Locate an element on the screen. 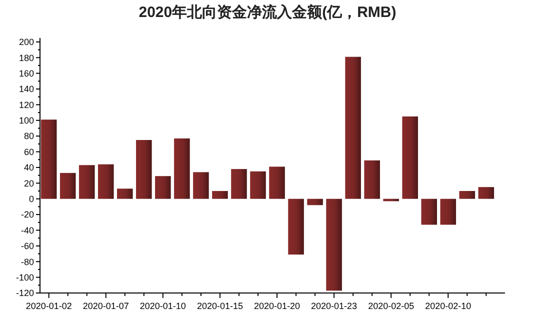 The width and height of the screenshot is (535, 335). y-tick-label: 100 is located at coordinates (26, 121).